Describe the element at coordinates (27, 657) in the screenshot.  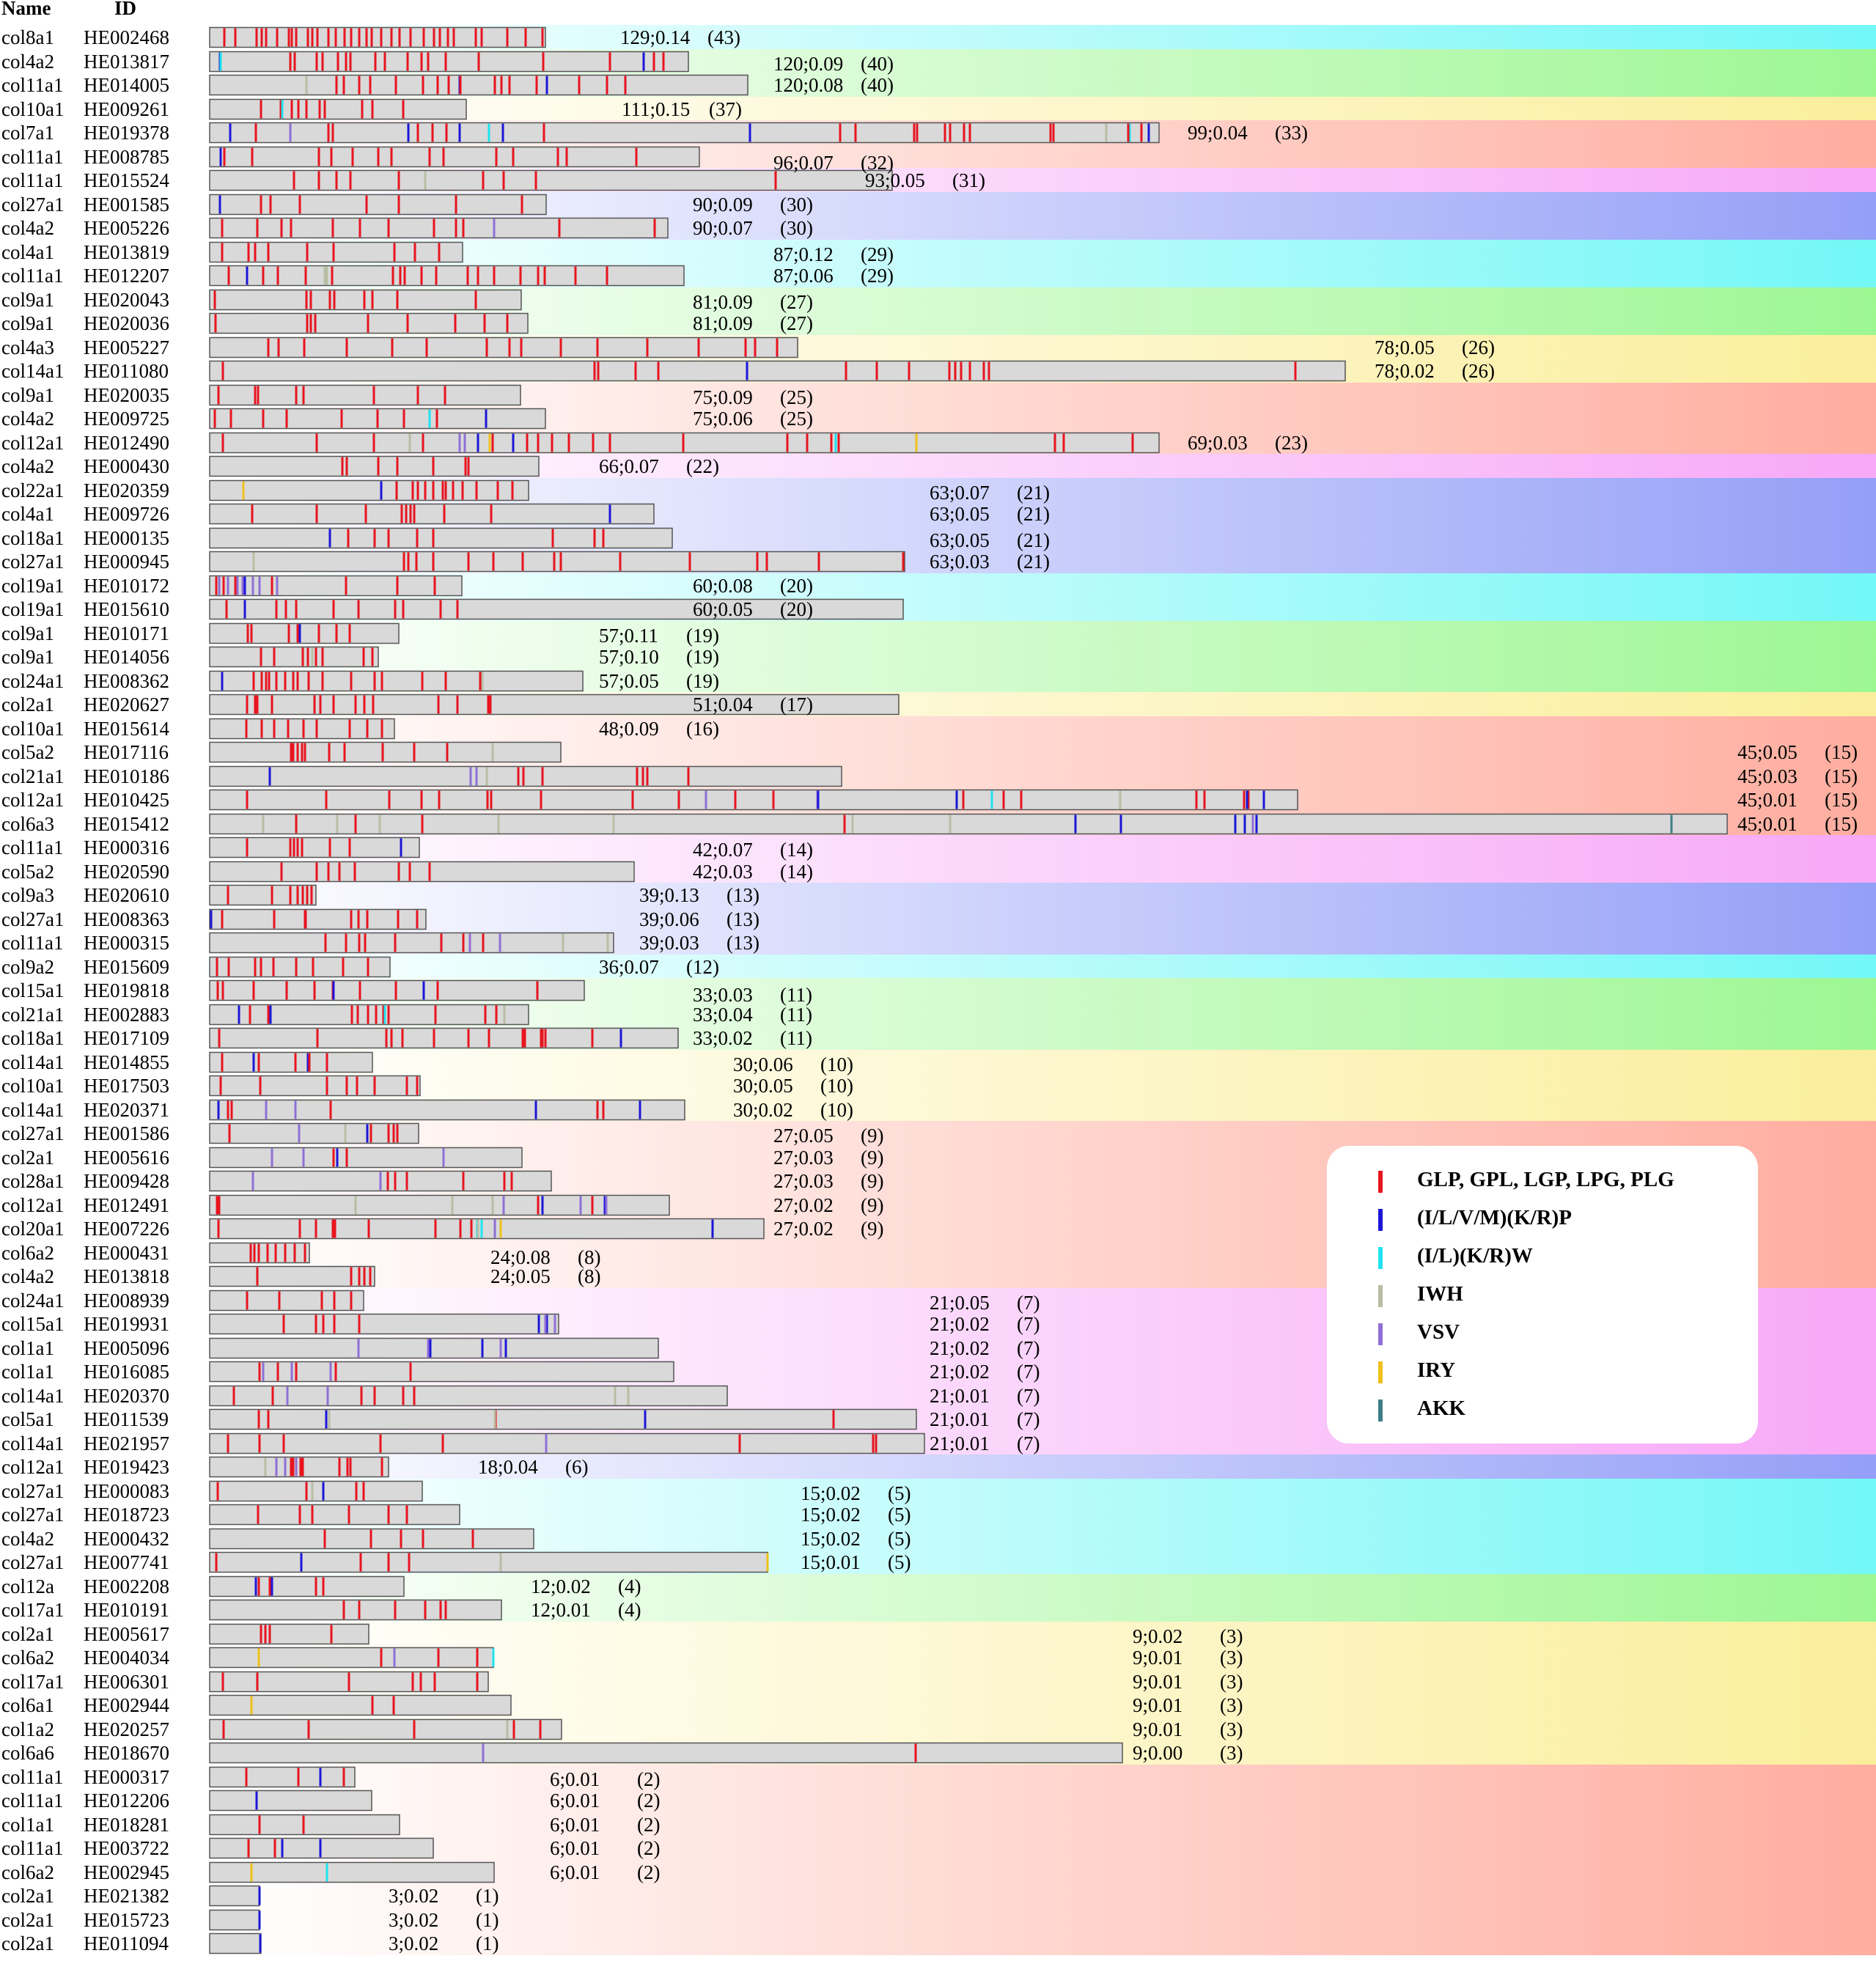
I see `row-name-label: col9a1` at that location.